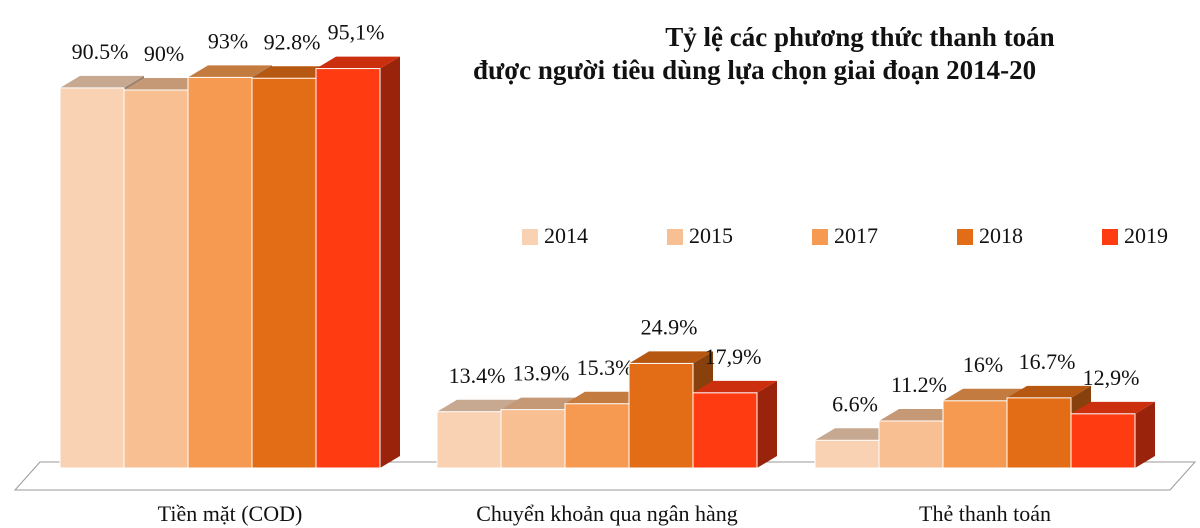  What do you see at coordinates (228, 40) in the screenshot?
I see `data-label: 93%` at bounding box center [228, 40].